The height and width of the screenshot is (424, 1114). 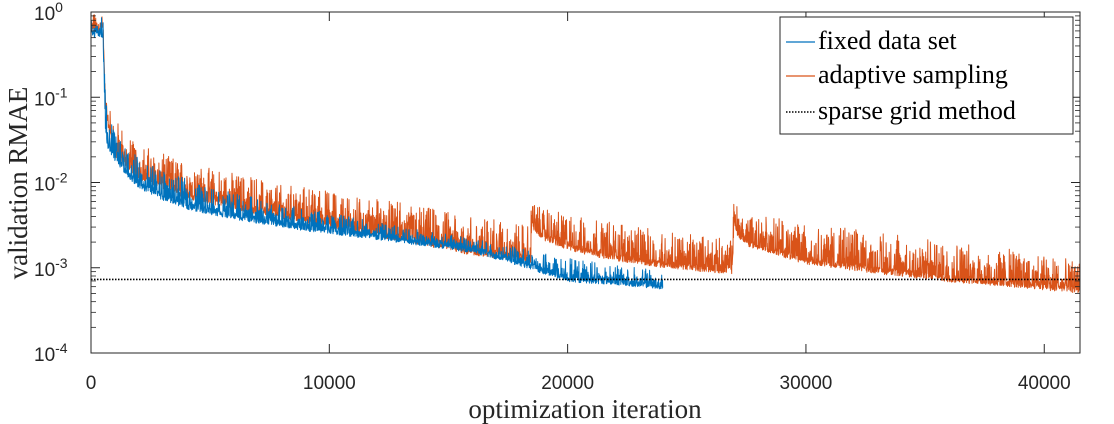 I want to click on x-tick-label: 30000, so click(x=806, y=383).